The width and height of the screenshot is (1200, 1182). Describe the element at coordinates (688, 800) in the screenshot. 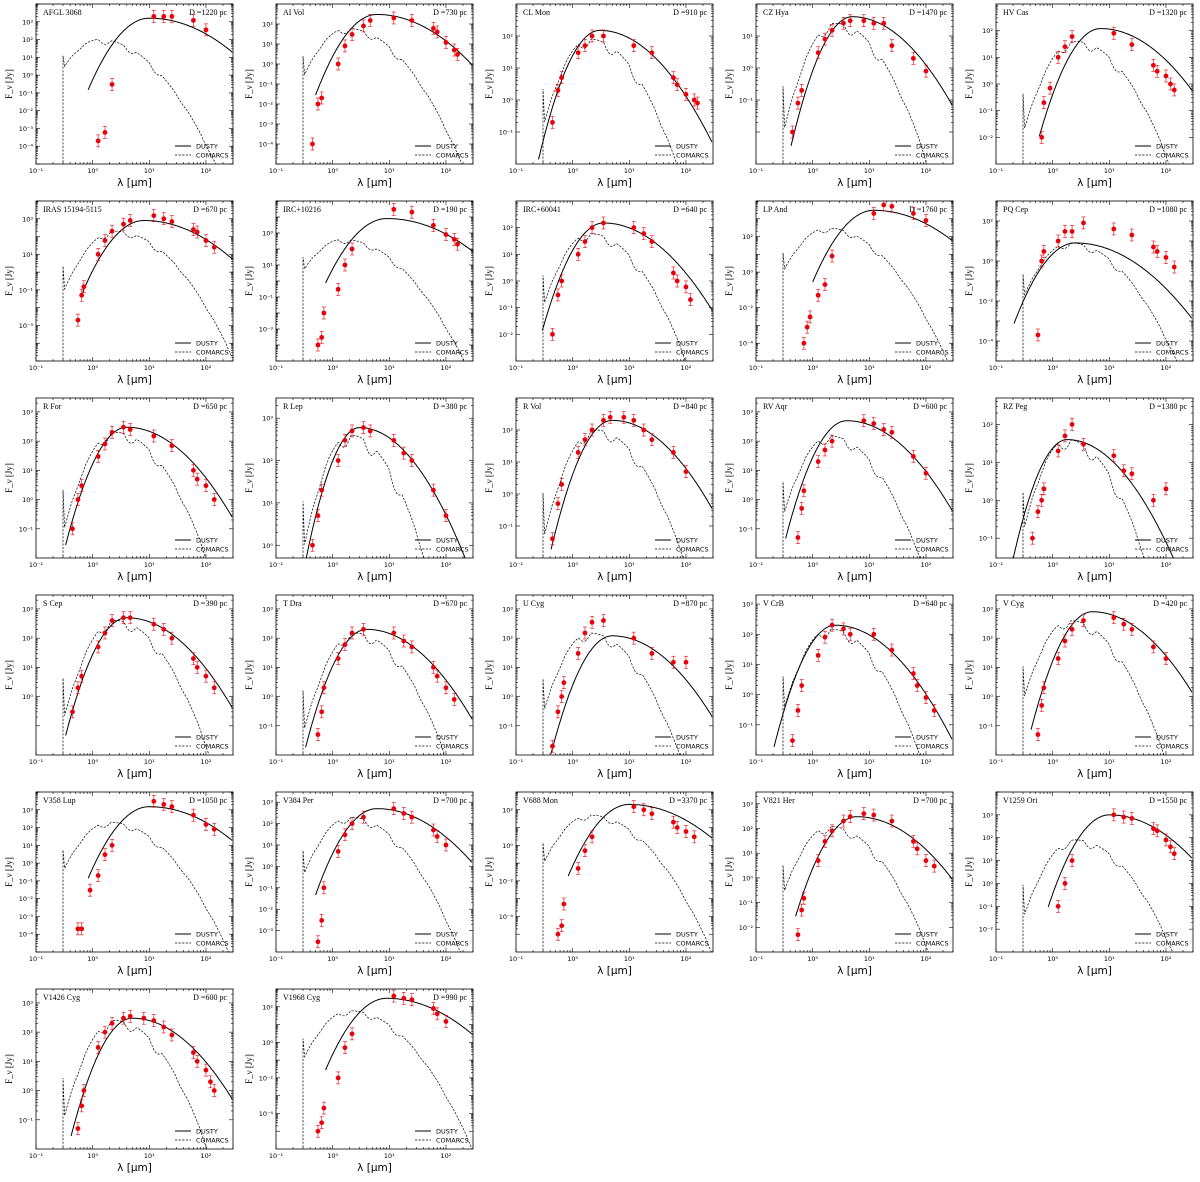

I see `distance-label: D =3370 pc` at that location.